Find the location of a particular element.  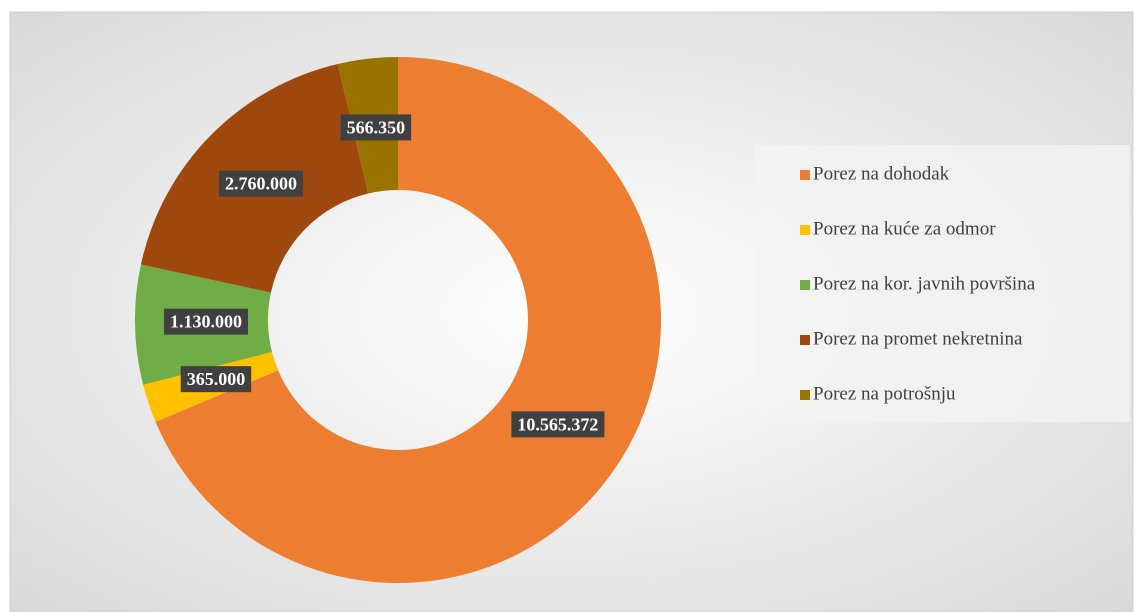

legend-label: Porez na promet nekretnina is located at coordinates (918, 338).